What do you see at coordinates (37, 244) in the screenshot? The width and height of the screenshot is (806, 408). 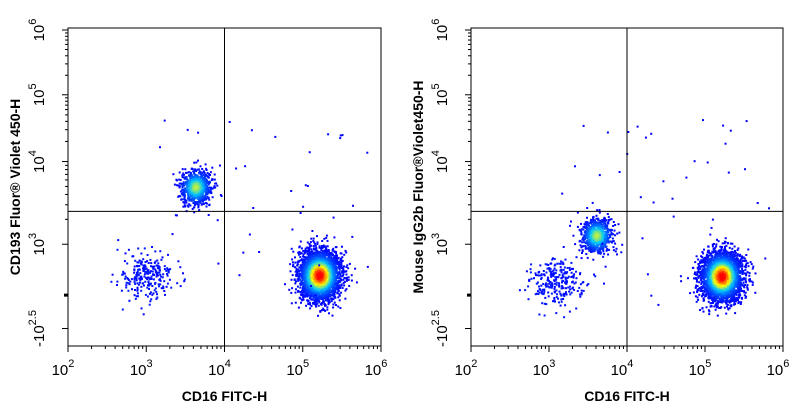 I see `y-tick-label: 103` at bounding box center [37, 244].